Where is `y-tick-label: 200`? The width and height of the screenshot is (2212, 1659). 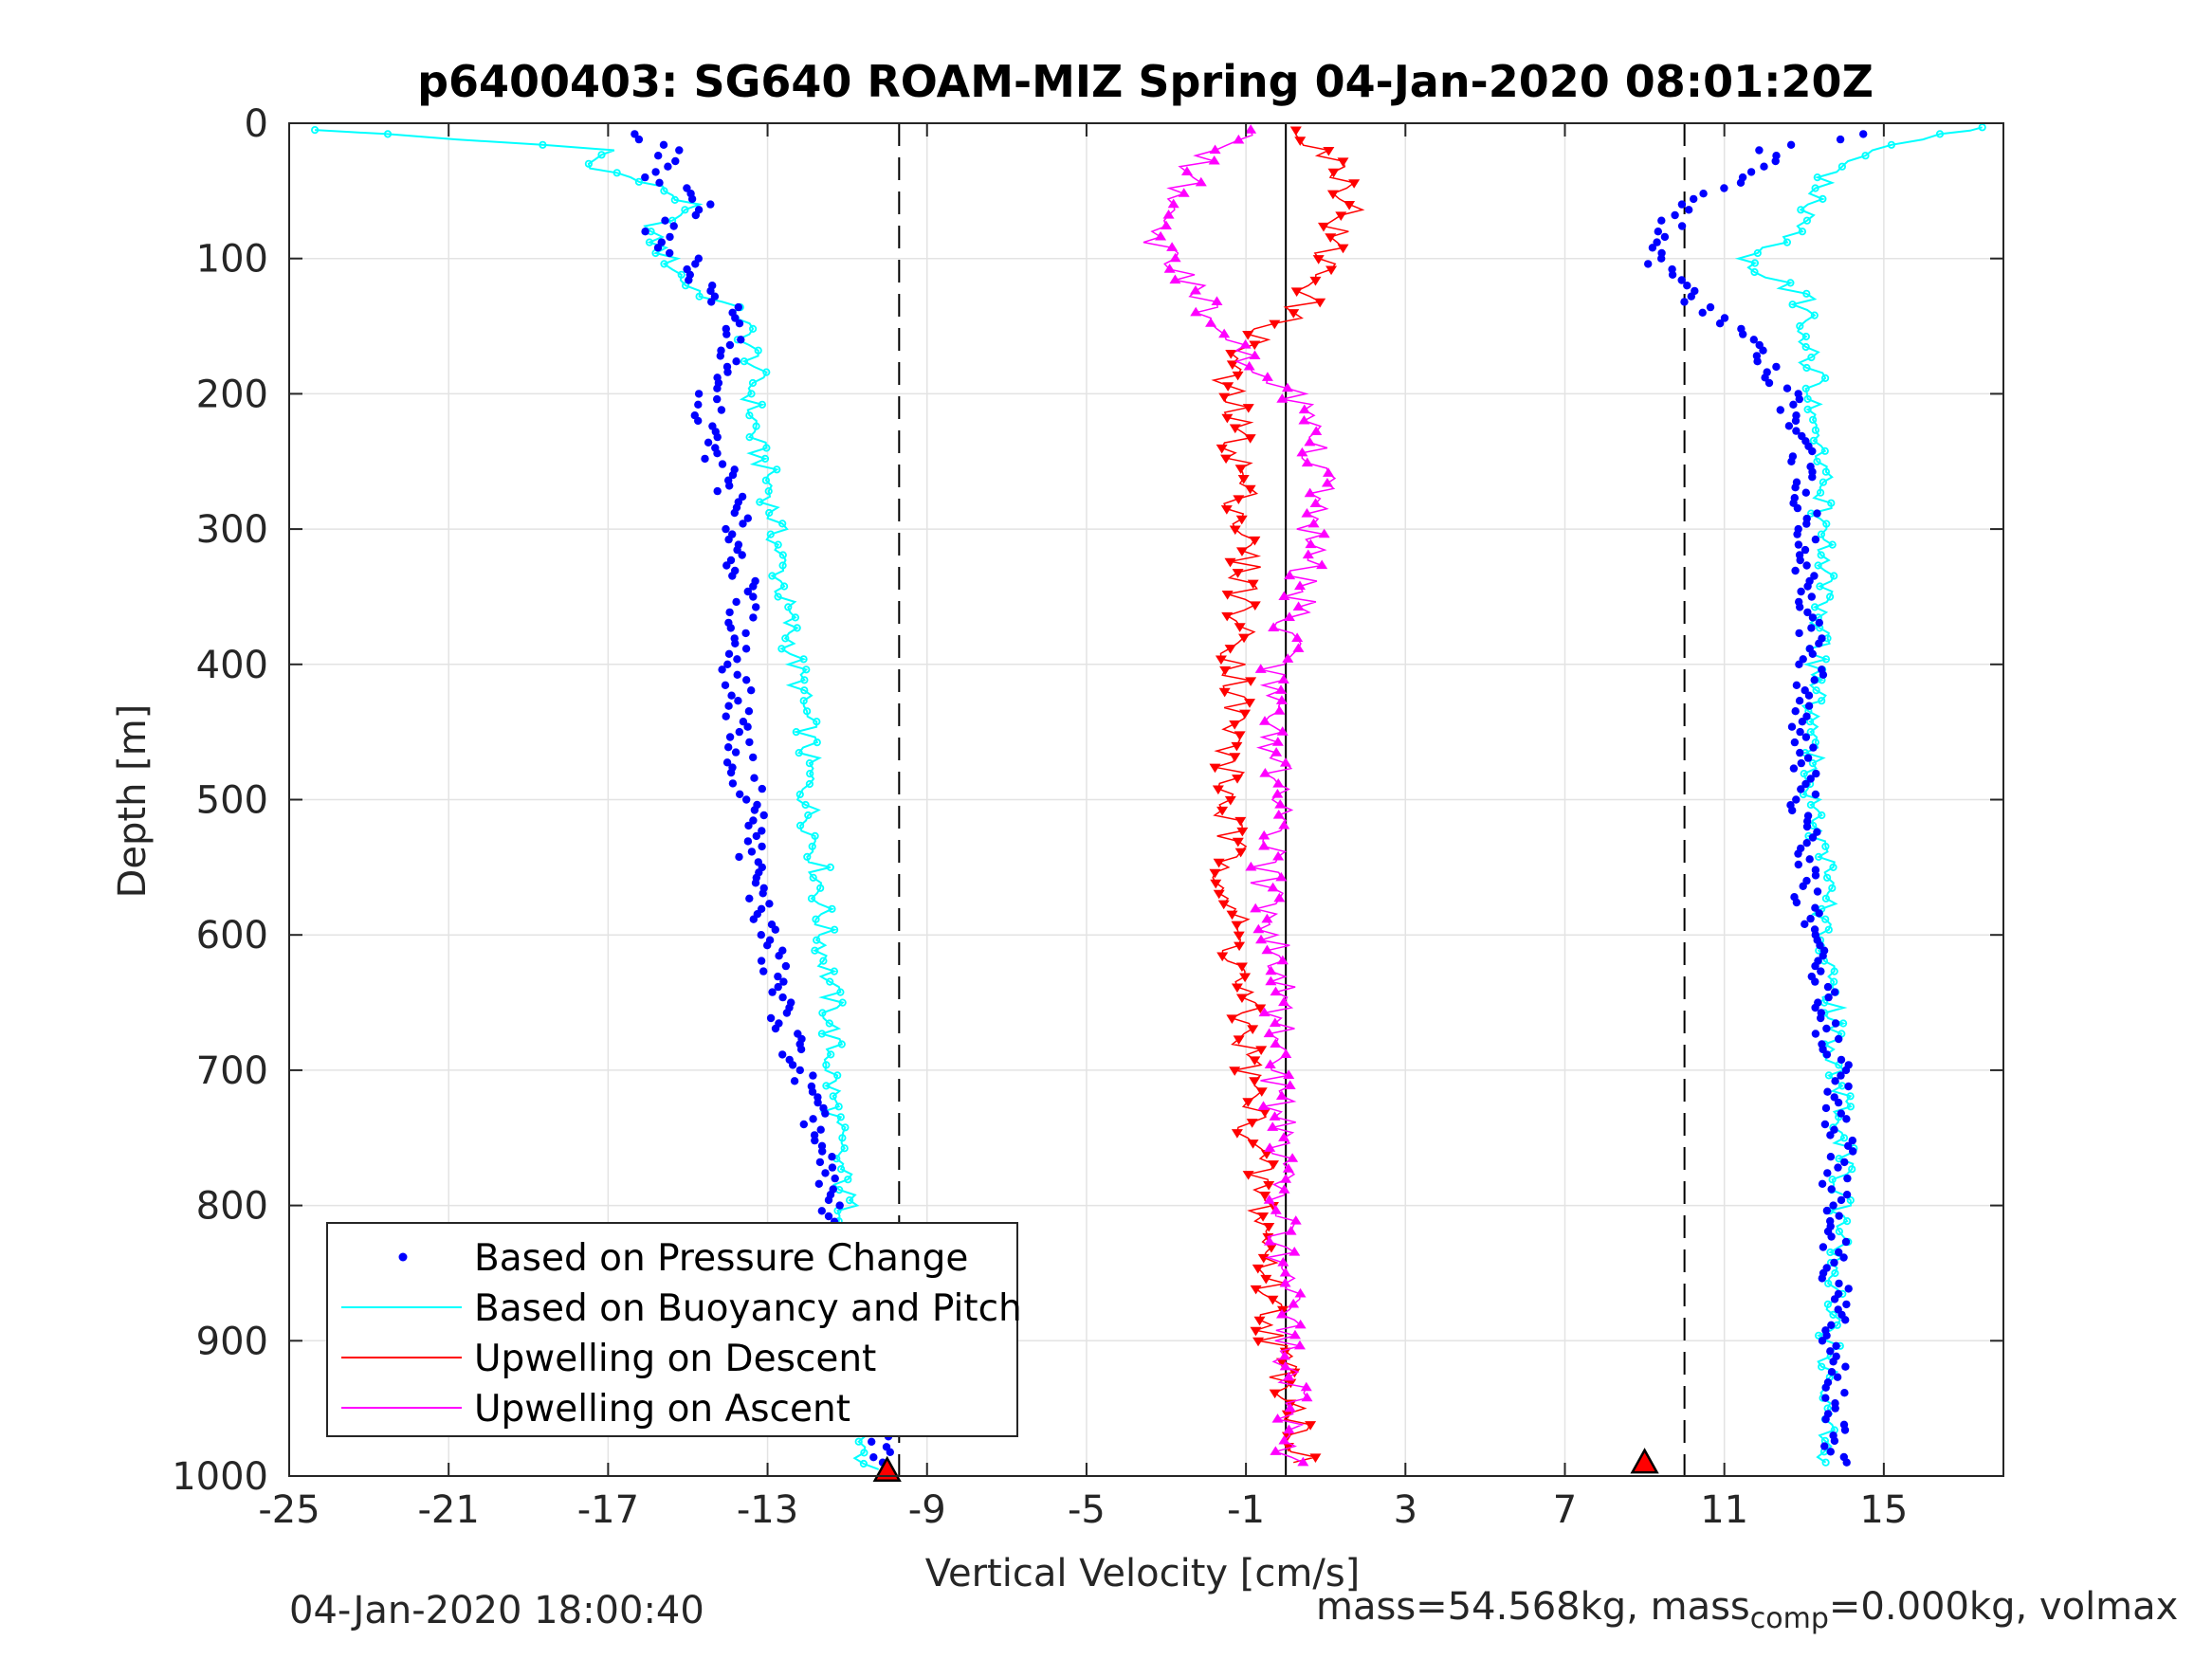 y-tick-label: 200 is located at coordinates (232, 394).